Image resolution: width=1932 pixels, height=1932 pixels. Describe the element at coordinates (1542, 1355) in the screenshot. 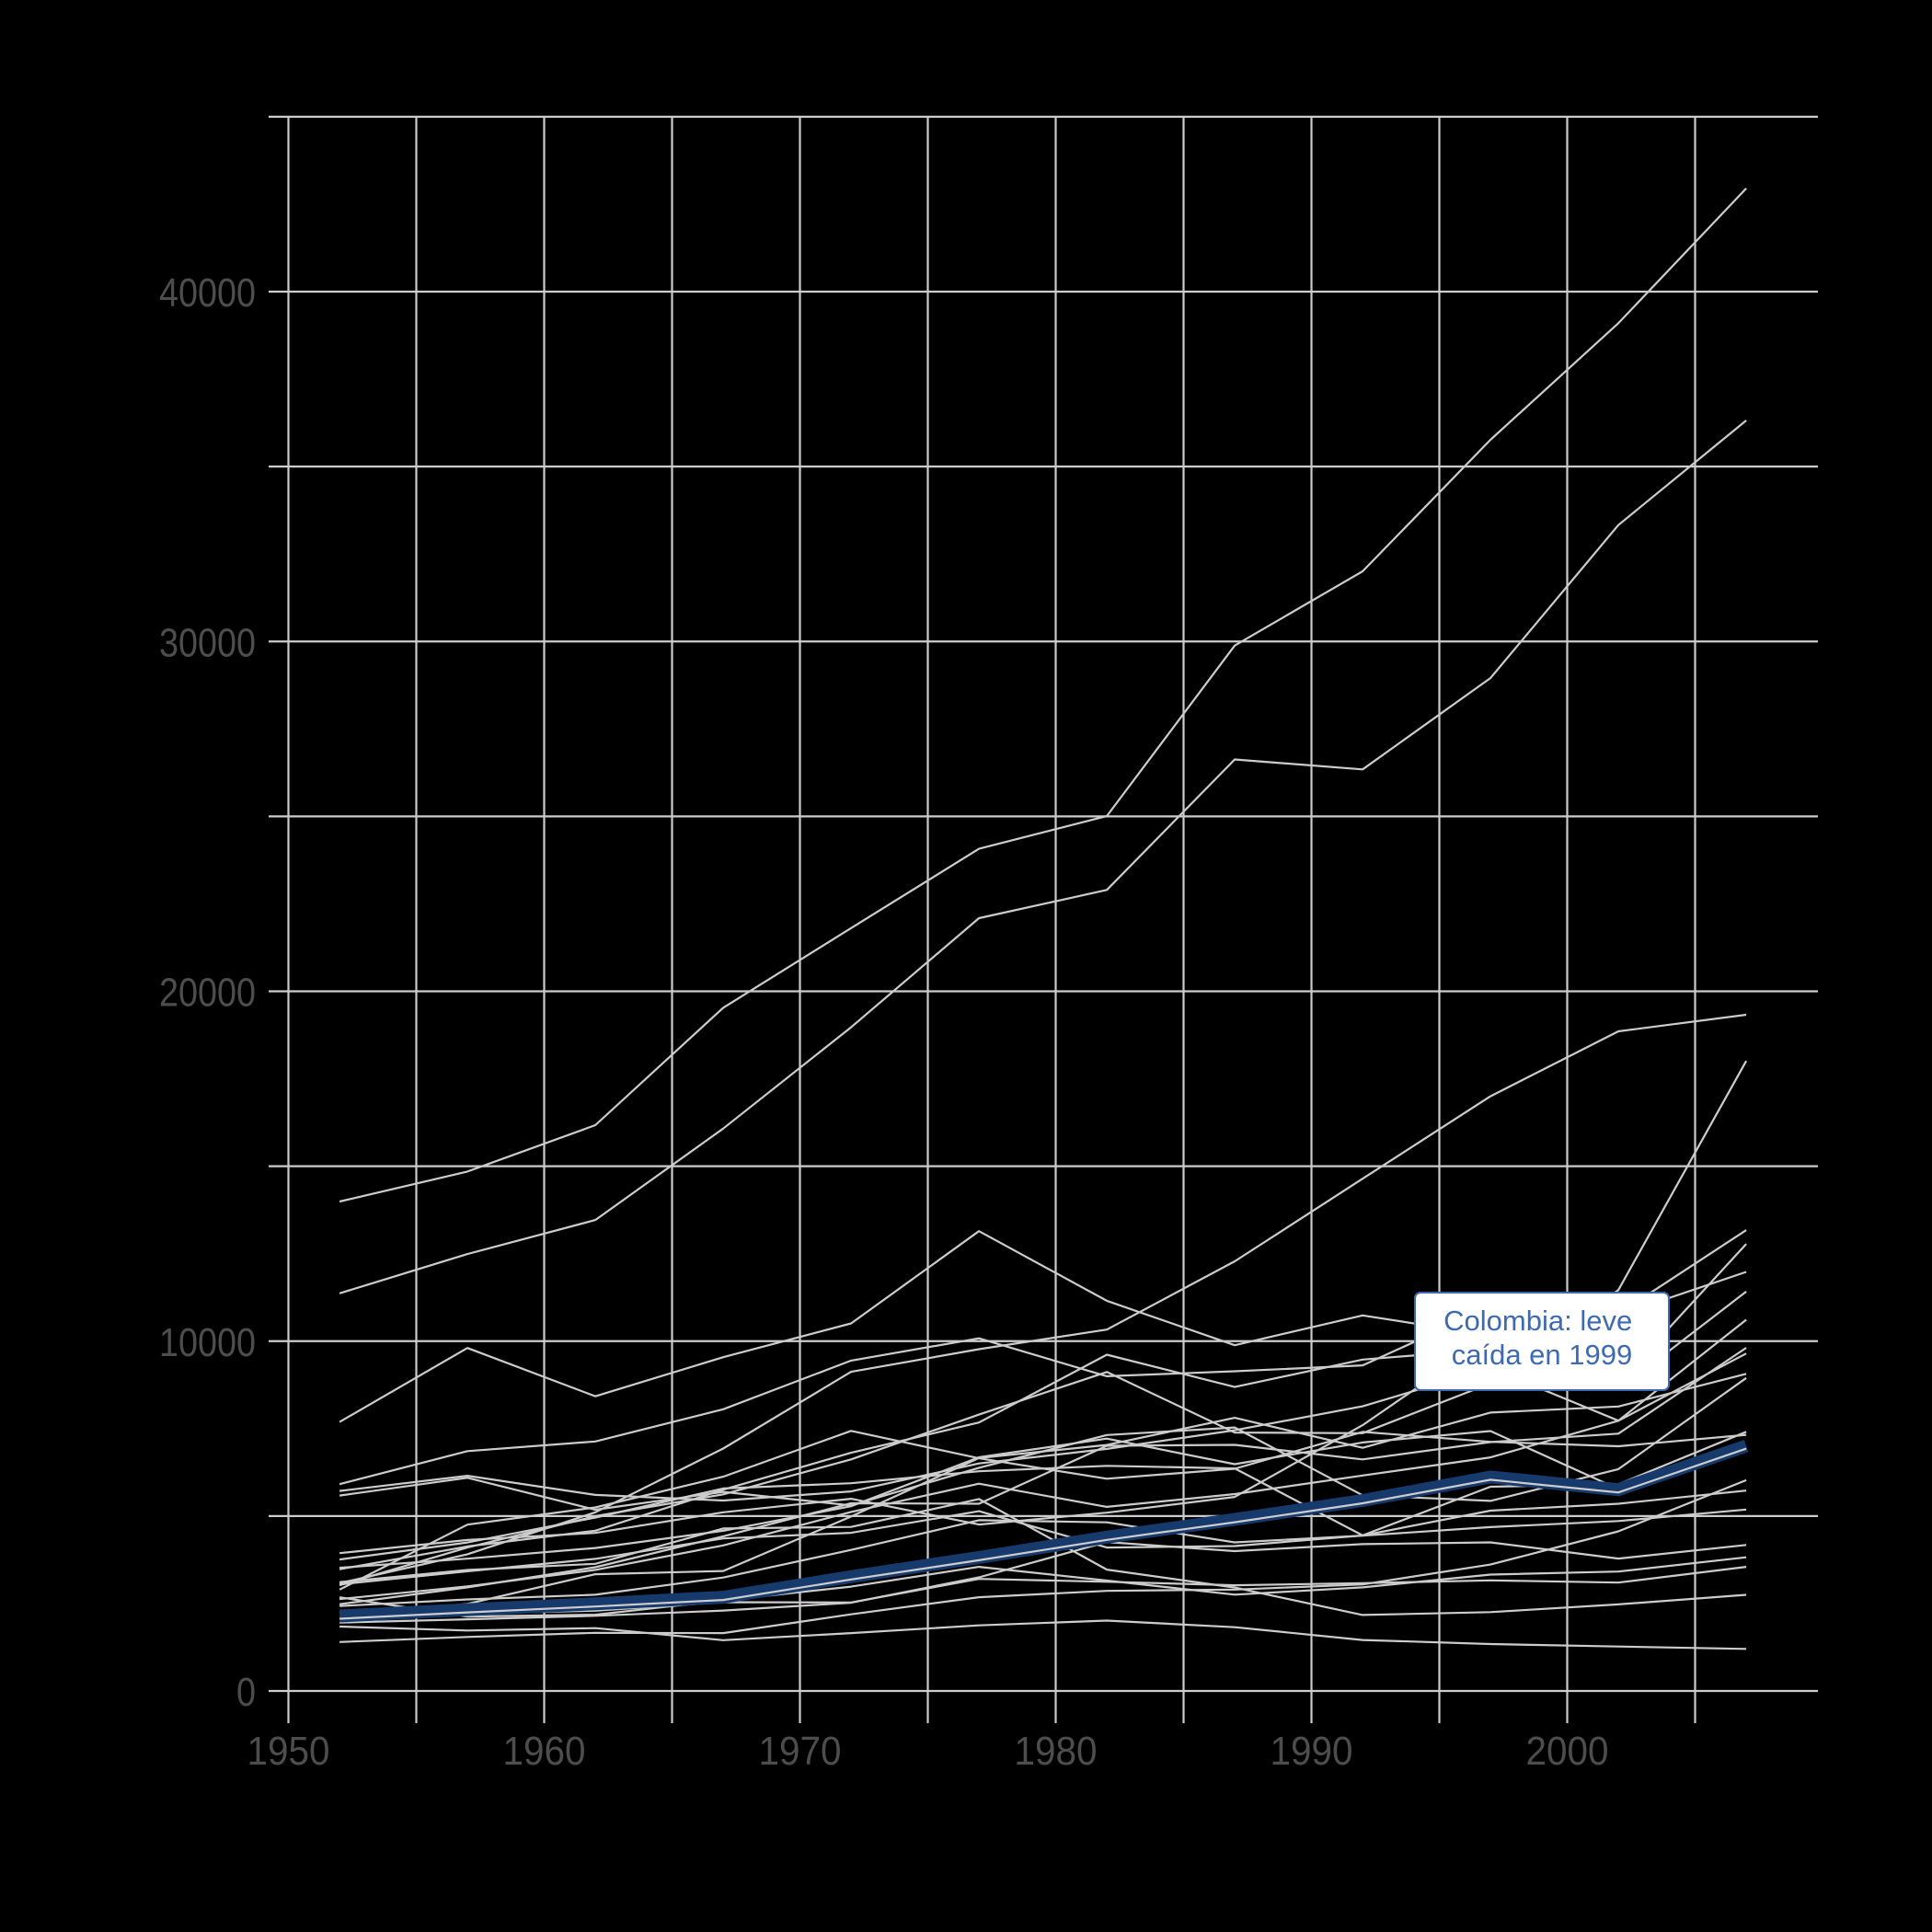

I see `annotation-line-2: caída en 1999` at that location.